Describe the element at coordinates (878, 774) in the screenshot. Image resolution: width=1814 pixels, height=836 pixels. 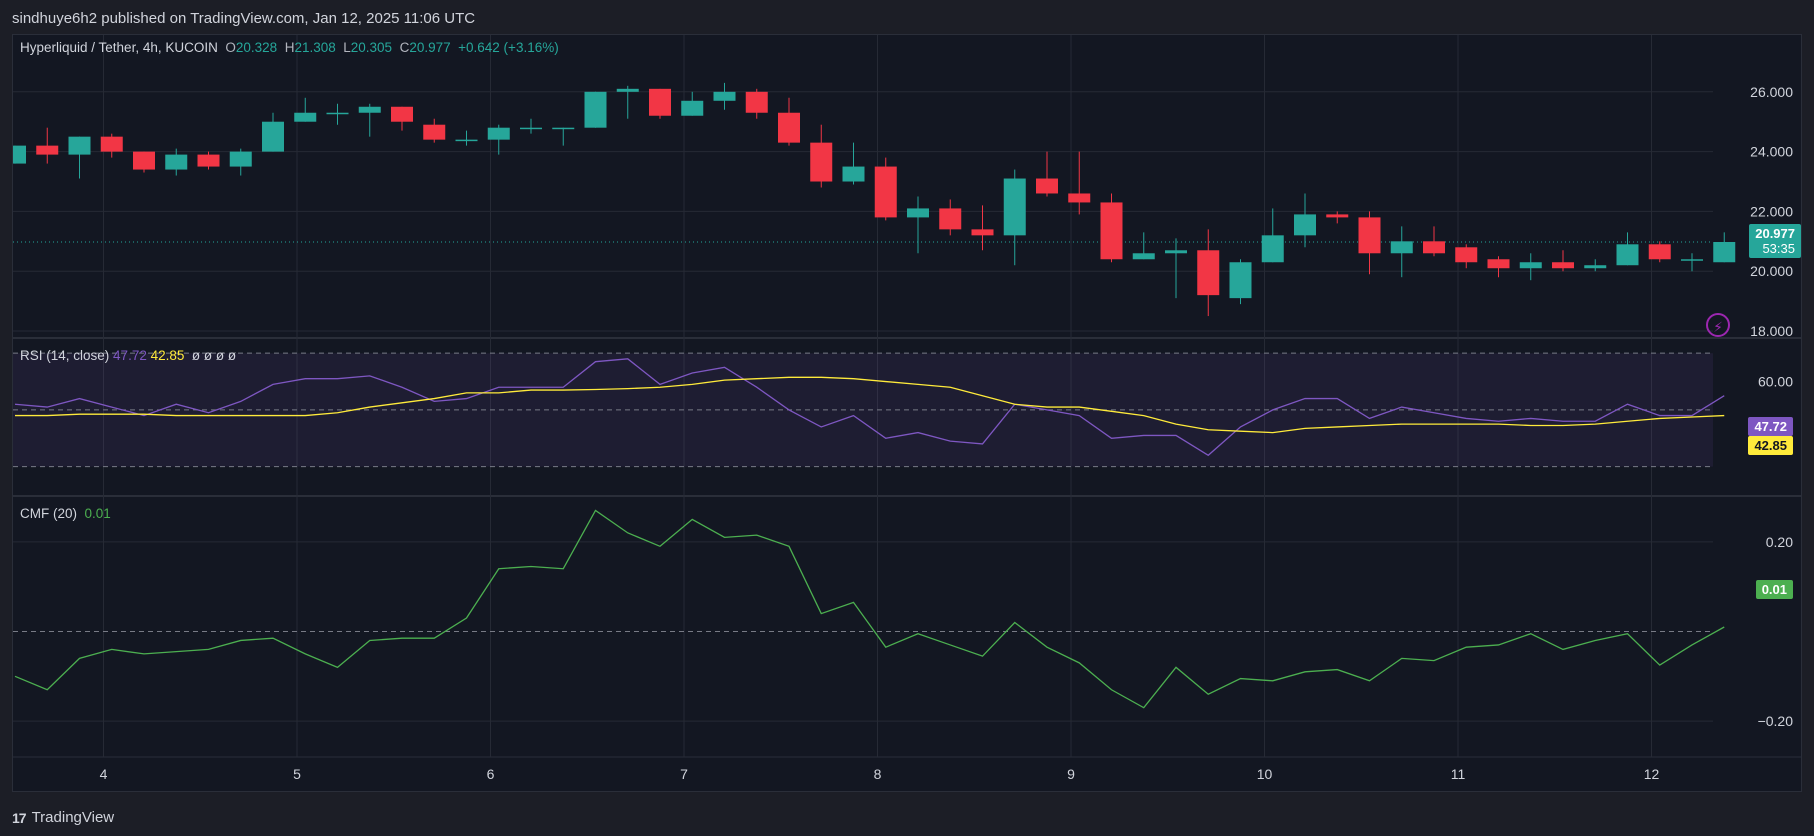
I see `x-tick-label: 8` at that location.